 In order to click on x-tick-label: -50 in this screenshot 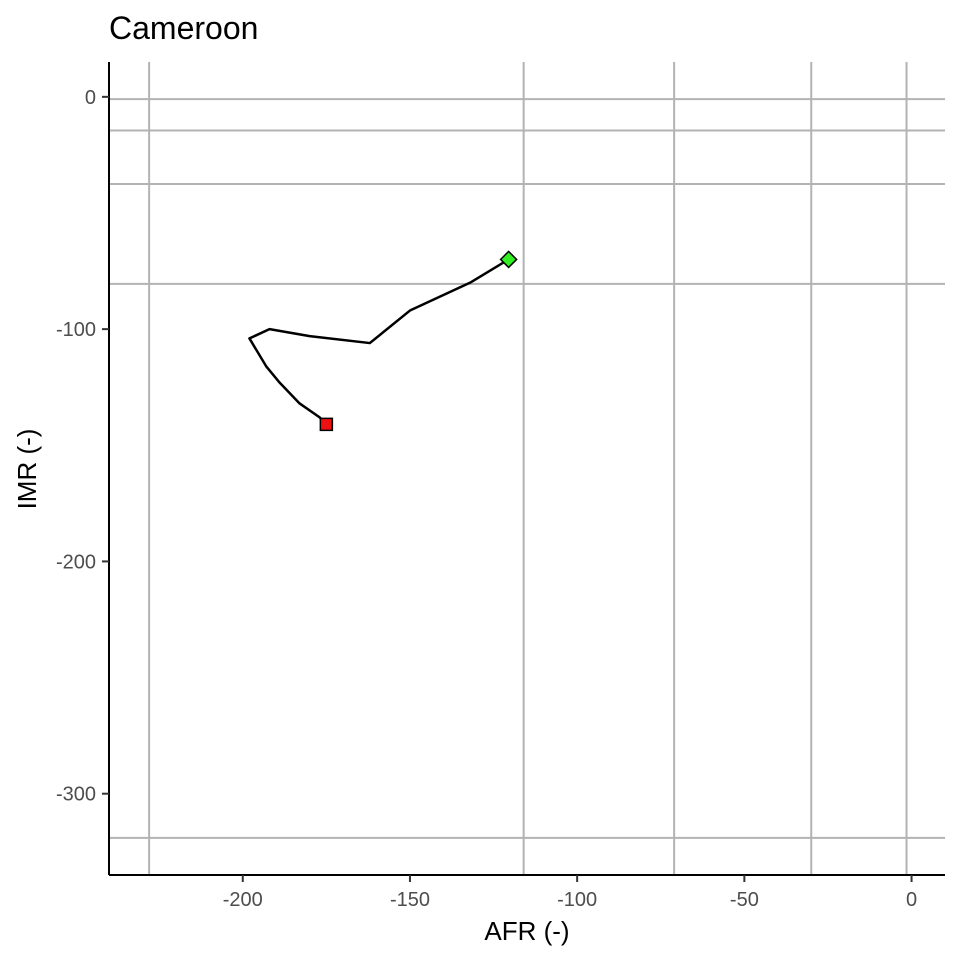, I will do `click(744, 900)`.